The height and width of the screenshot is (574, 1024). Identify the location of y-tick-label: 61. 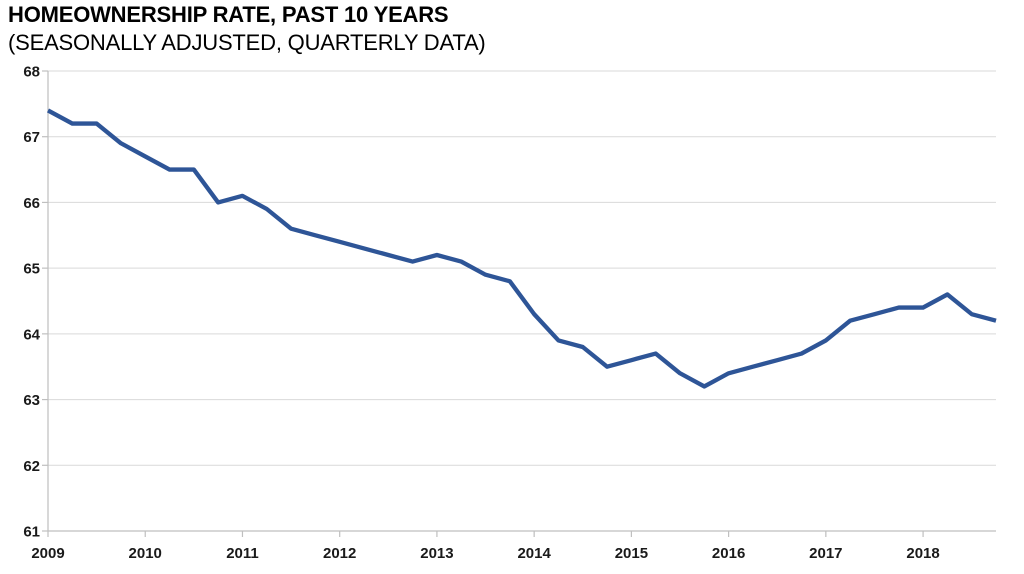
(31, 532).